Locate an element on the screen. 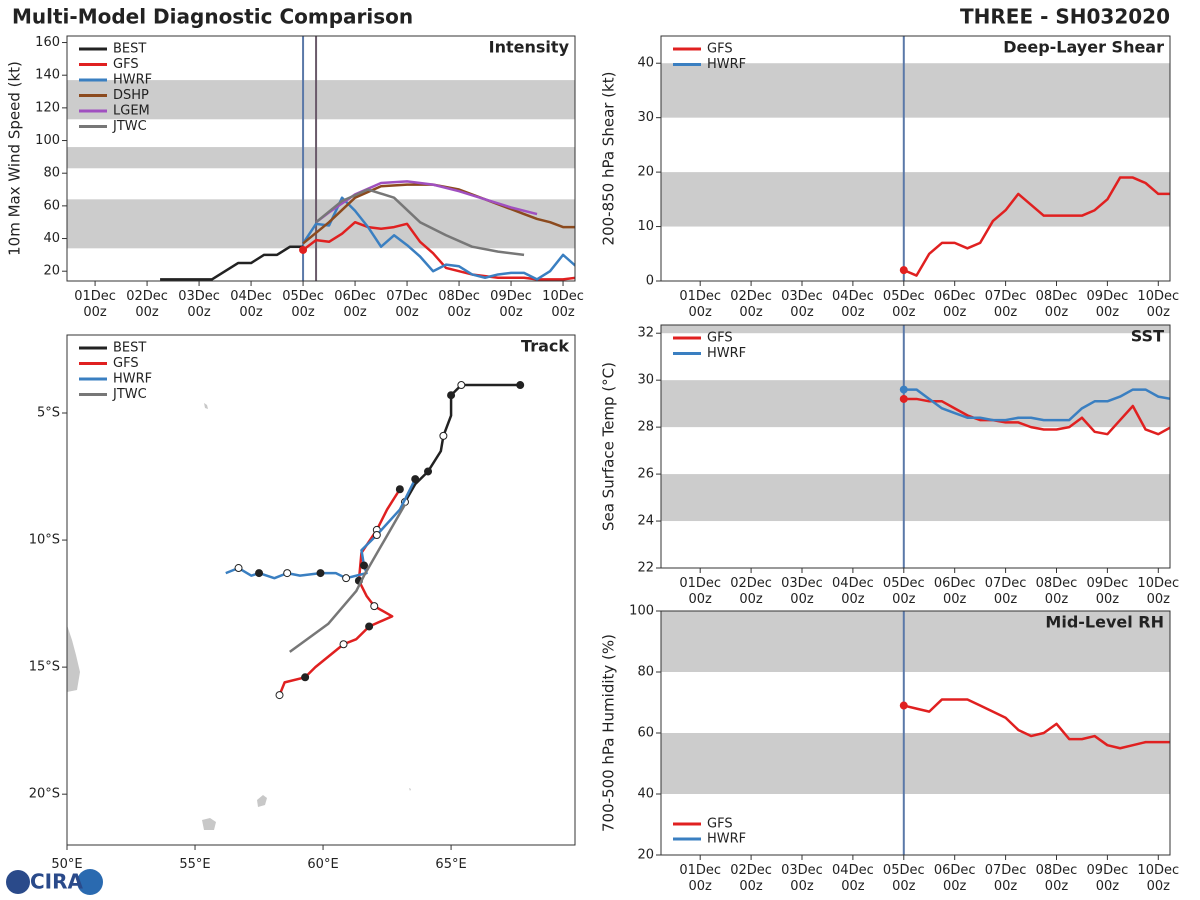 Image resolution: width=1200 pixels, height=900 pixels. storm-id: THREE - SH032020 is located at coordinates (1065, 17).